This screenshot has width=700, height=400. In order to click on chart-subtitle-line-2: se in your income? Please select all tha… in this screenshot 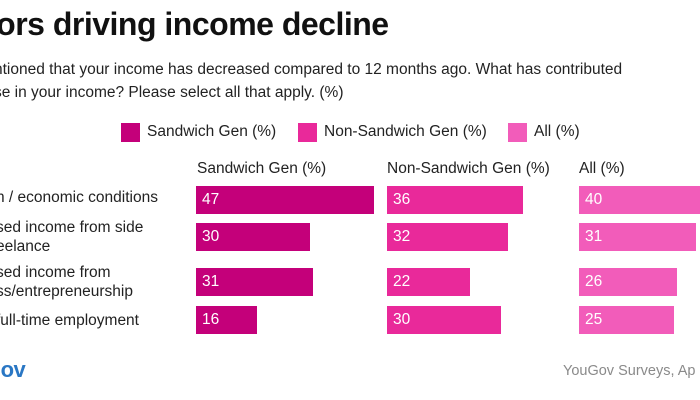, I will do `click(172, 92)`.